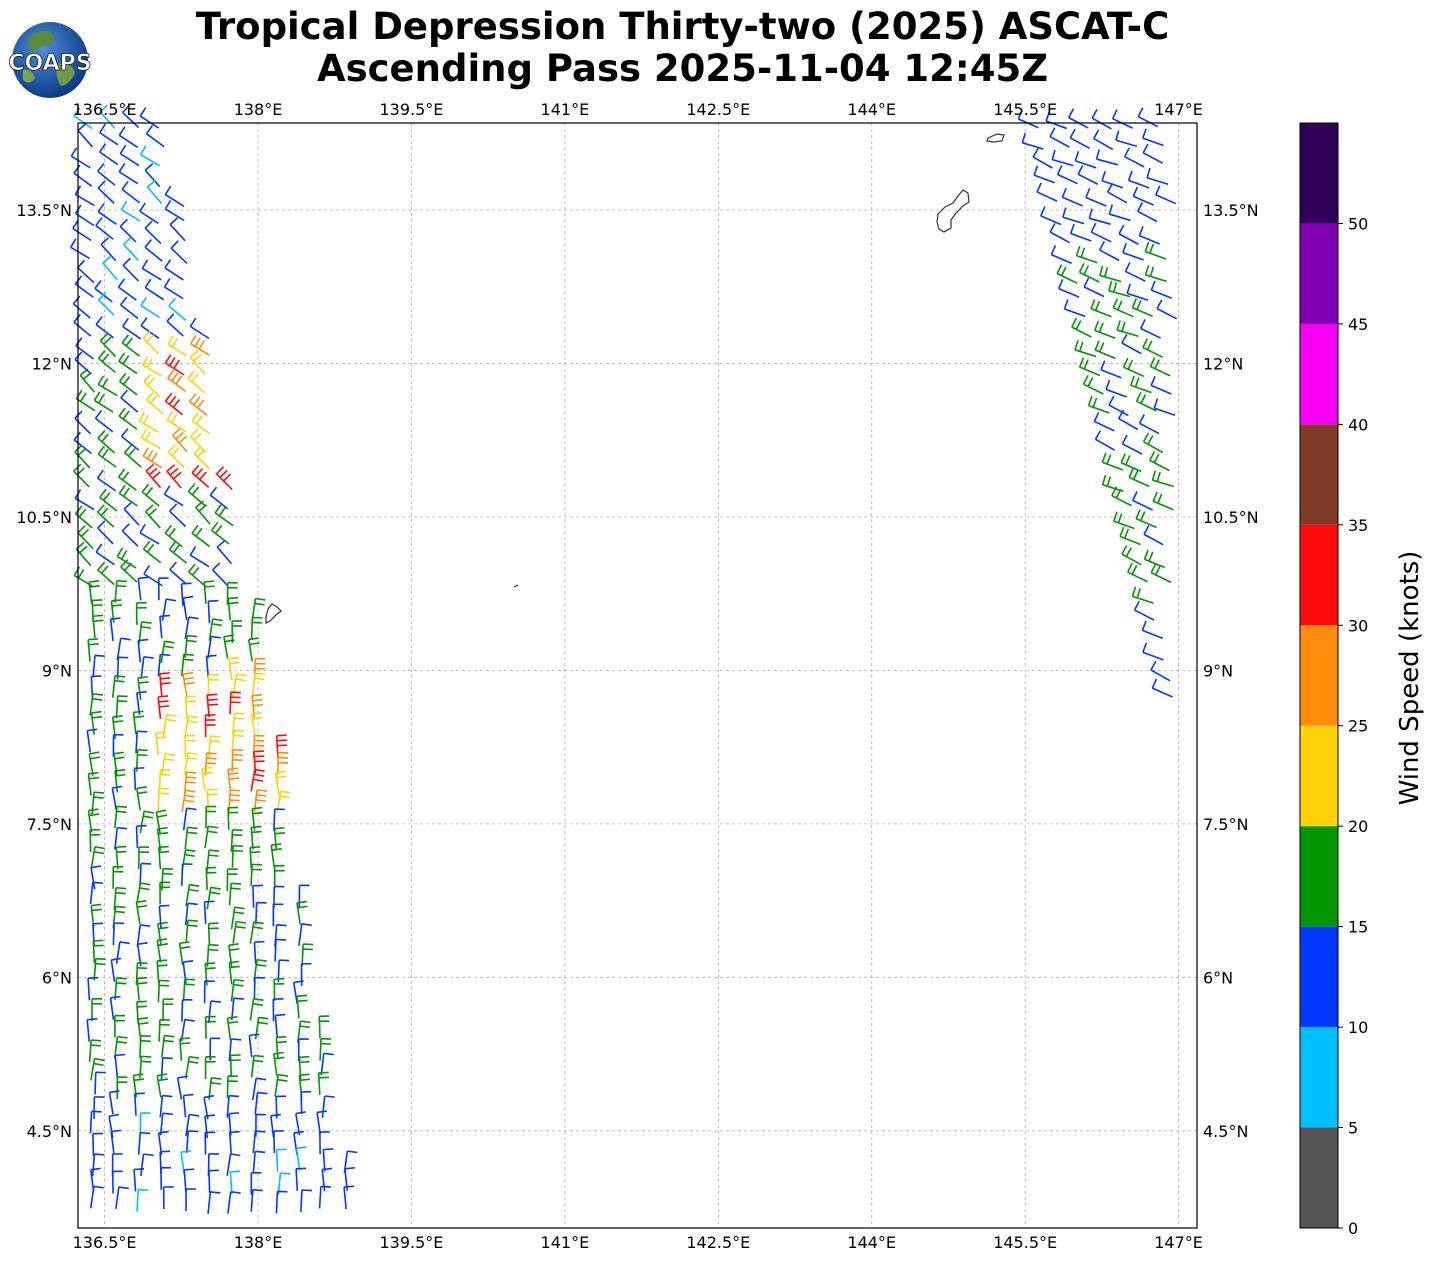 Image resolution: width=1437 pixels, height=1264 pixels. What do you see at coordinates (50, 63) in the screenshot?
I see `logo-text: COAPS` at bounding box center [50, 63].